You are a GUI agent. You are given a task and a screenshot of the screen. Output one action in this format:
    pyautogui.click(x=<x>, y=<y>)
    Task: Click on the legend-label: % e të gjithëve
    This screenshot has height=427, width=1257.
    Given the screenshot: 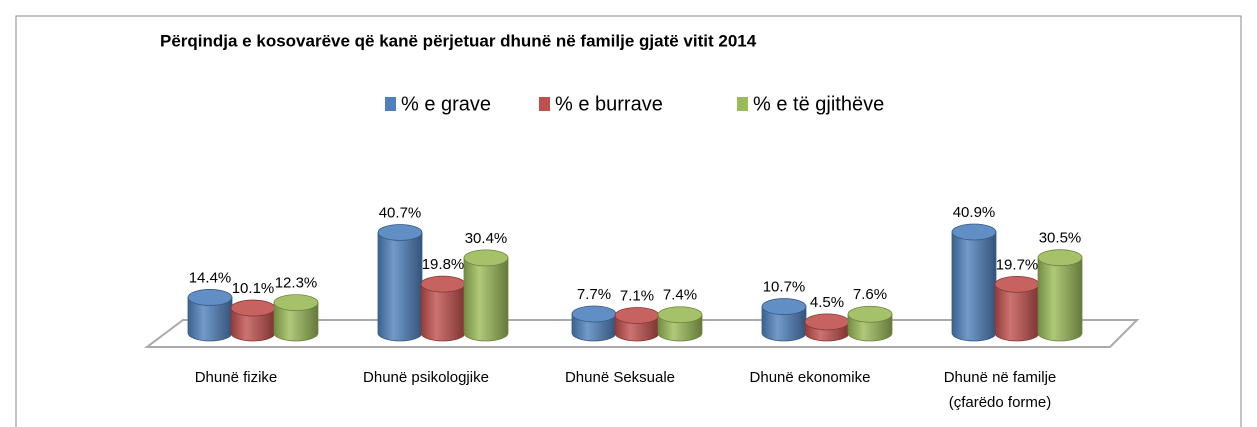 What is the action you would take?
    pyautogui.click(x=818, y=104)
    